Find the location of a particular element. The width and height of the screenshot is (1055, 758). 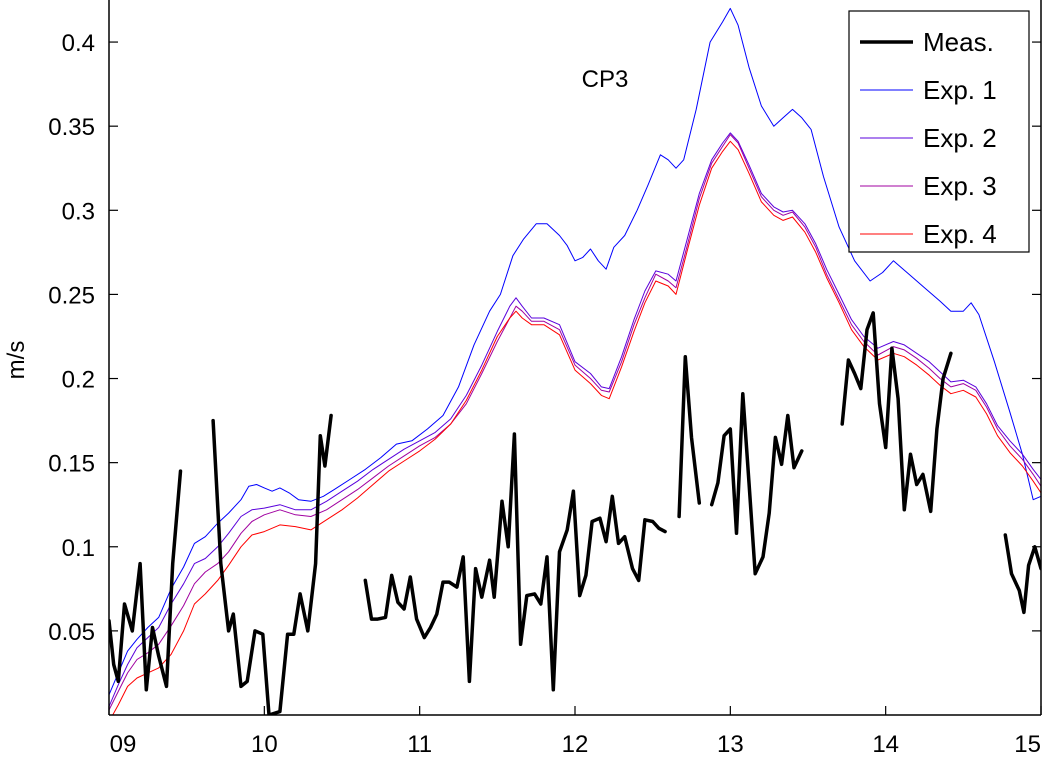

y-tick-label: 0.2 is located at coordinates (78, 380).